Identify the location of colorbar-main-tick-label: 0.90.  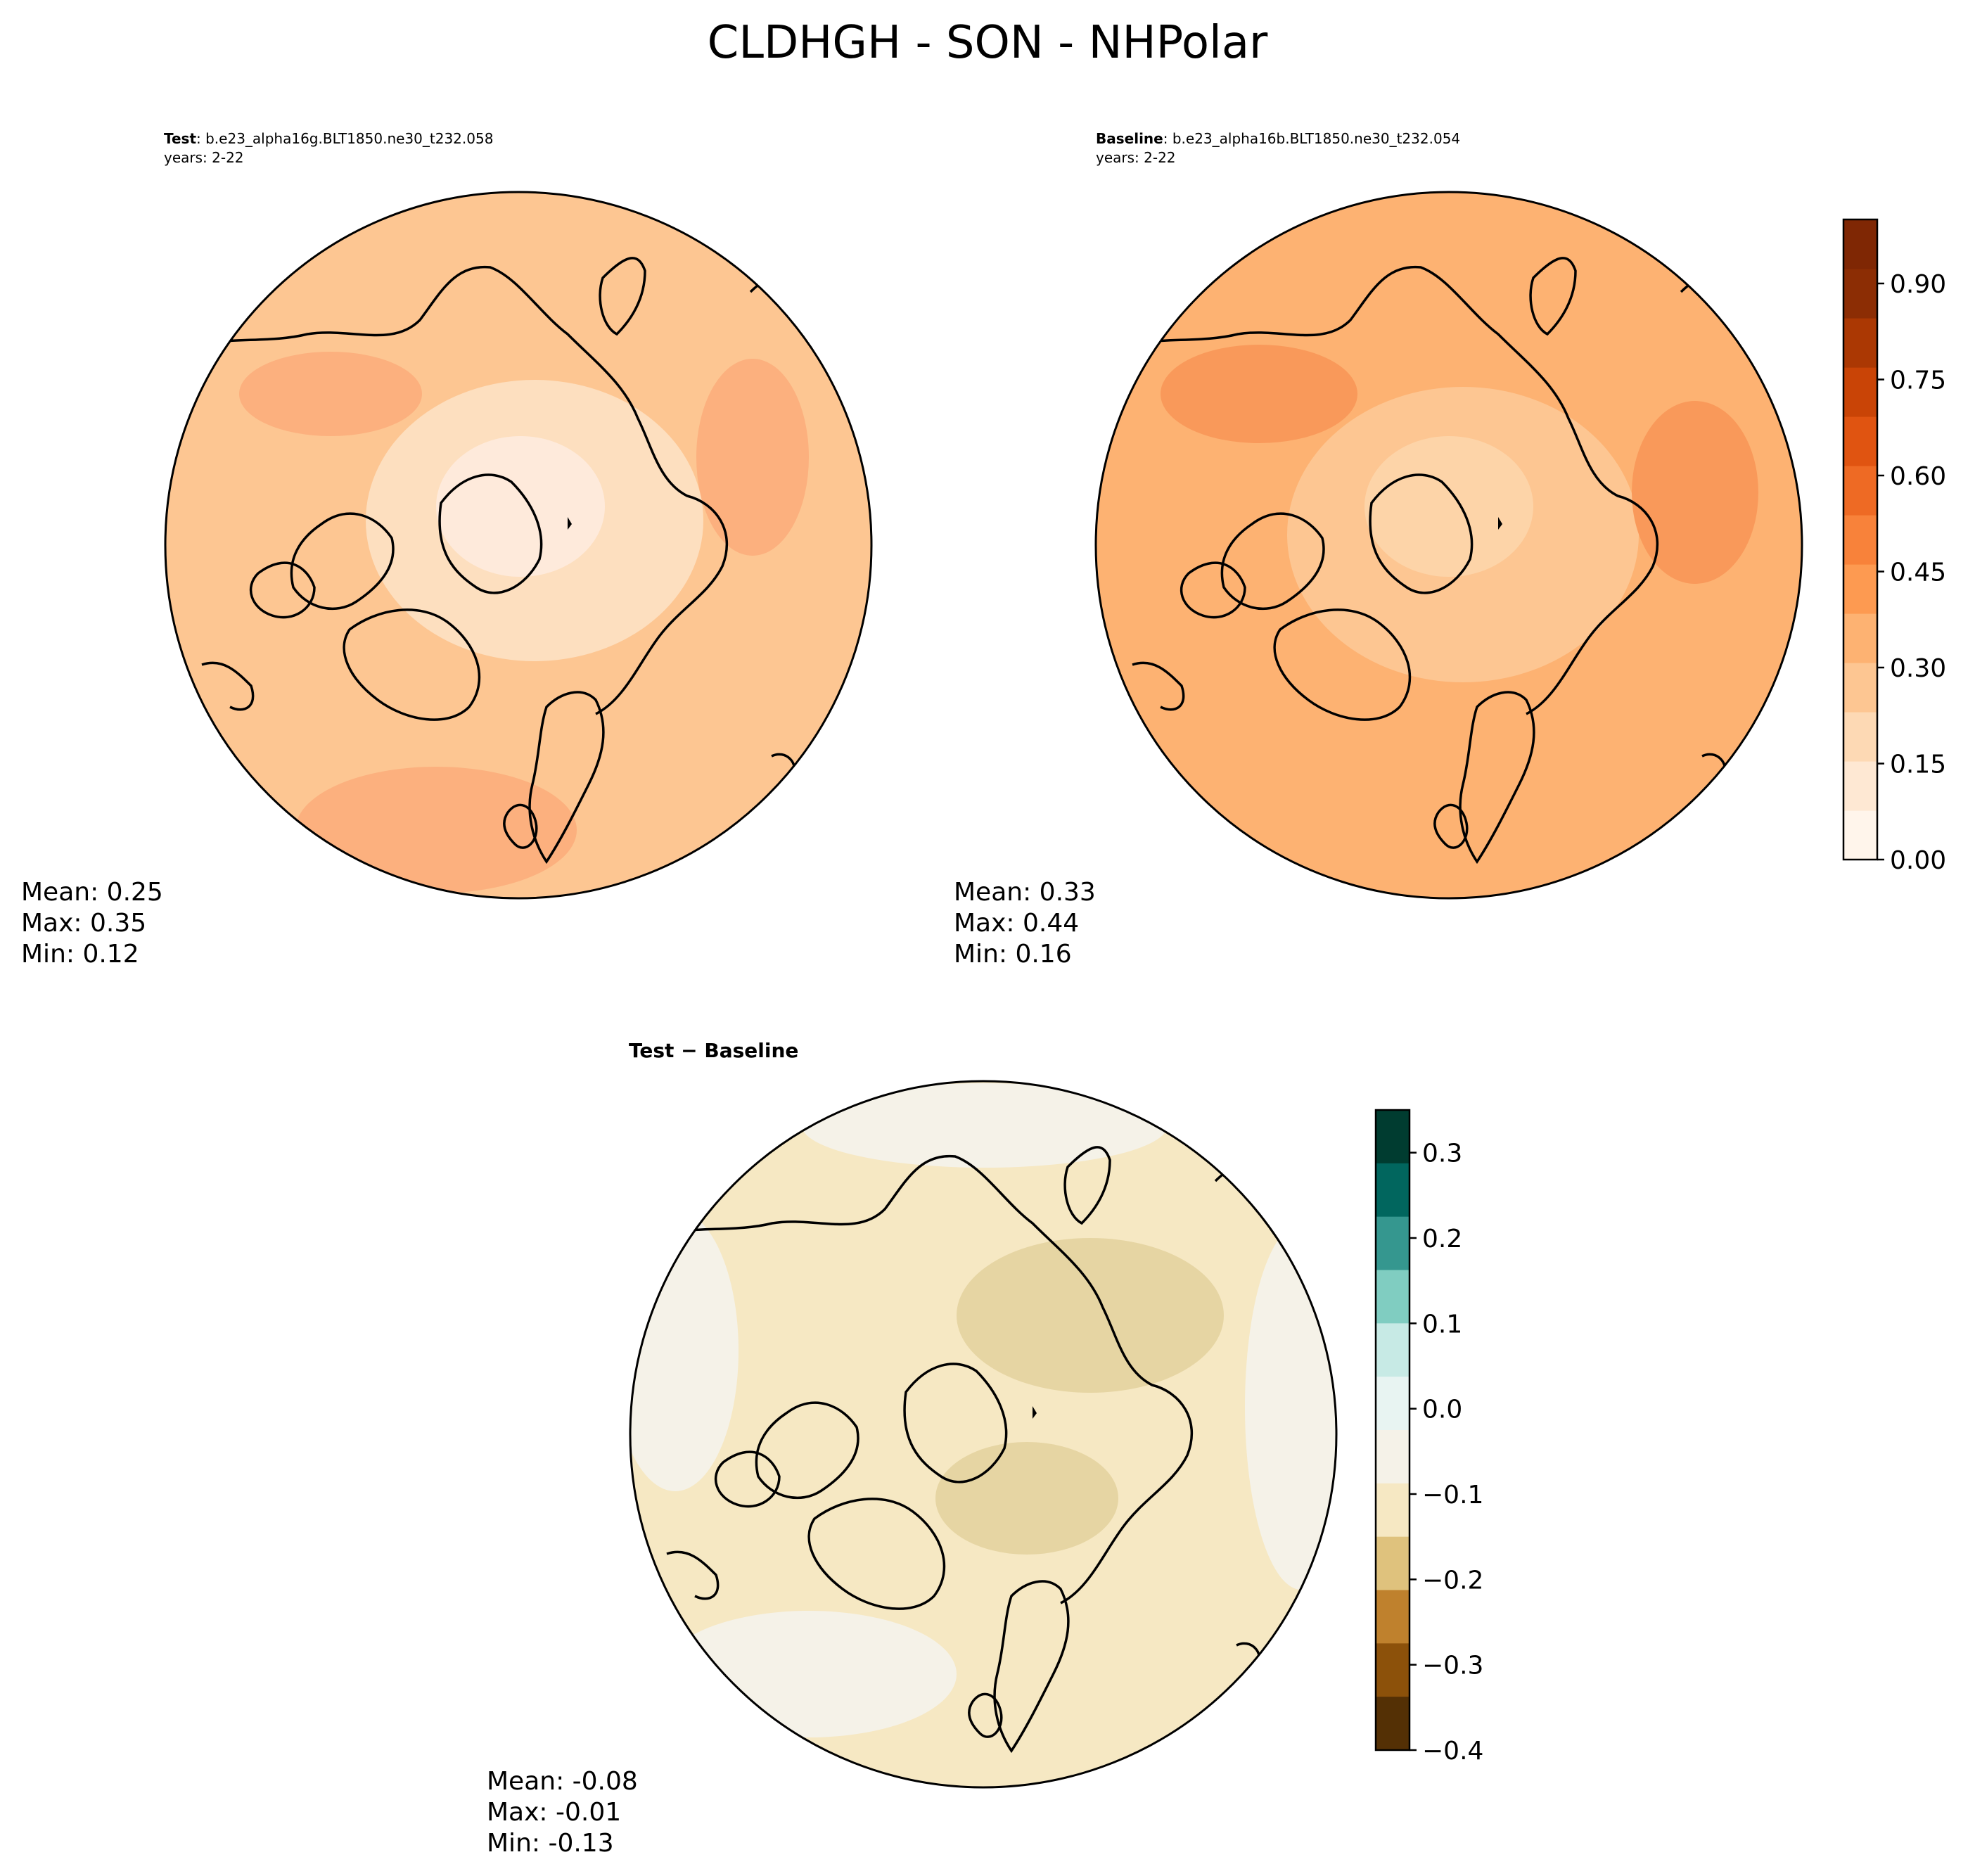
(1918, 284).